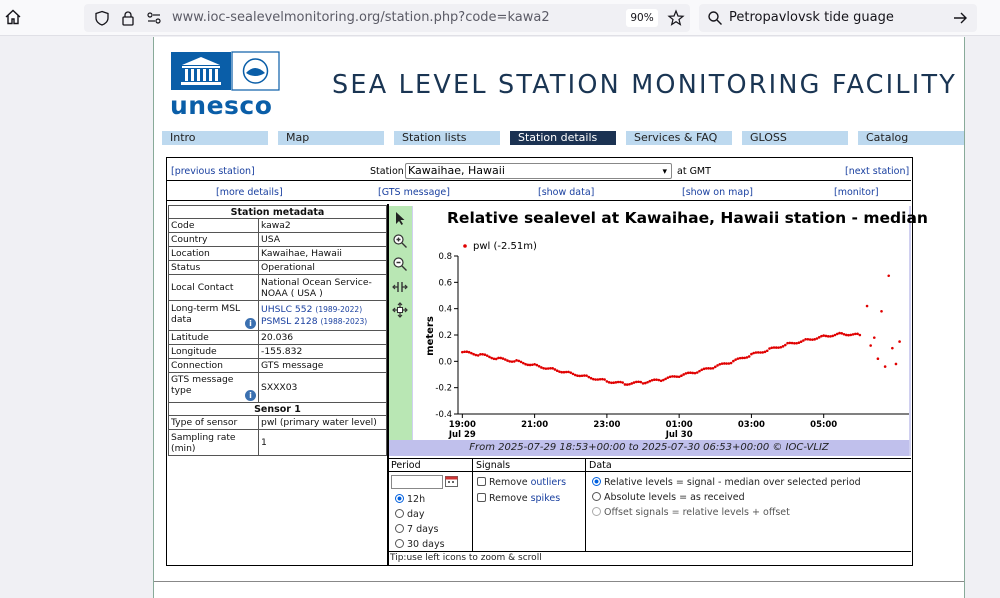 Image resolution: width=1000 pixels, height=598 pixels. Describe the element at coordinates (717, 192) in the screenshot. I see `show-on-map-link: [show on map]` at that location.